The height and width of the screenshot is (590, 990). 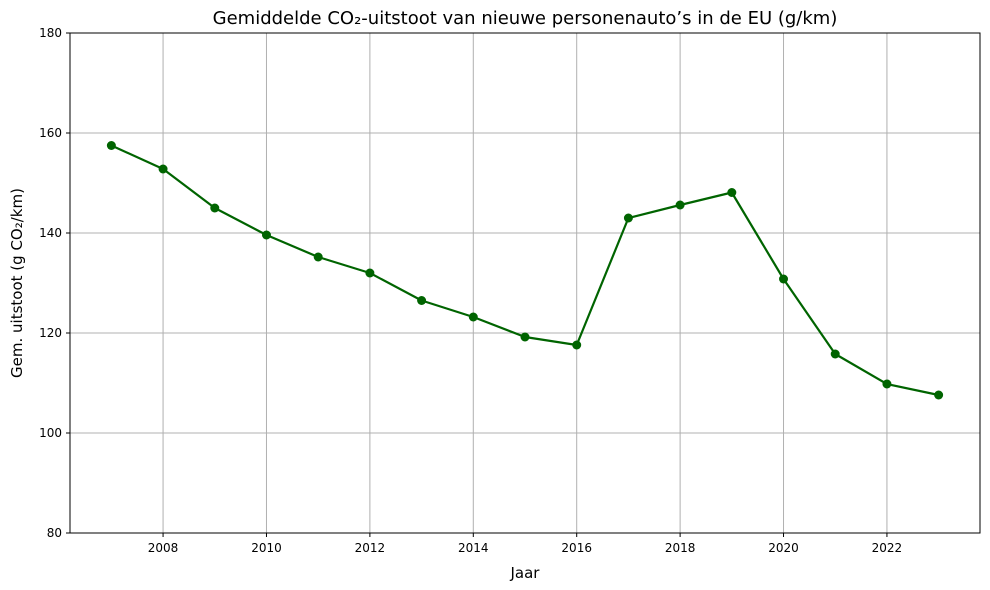 I want to click on x-tick-label: 2008, so click(x=163, y=548).